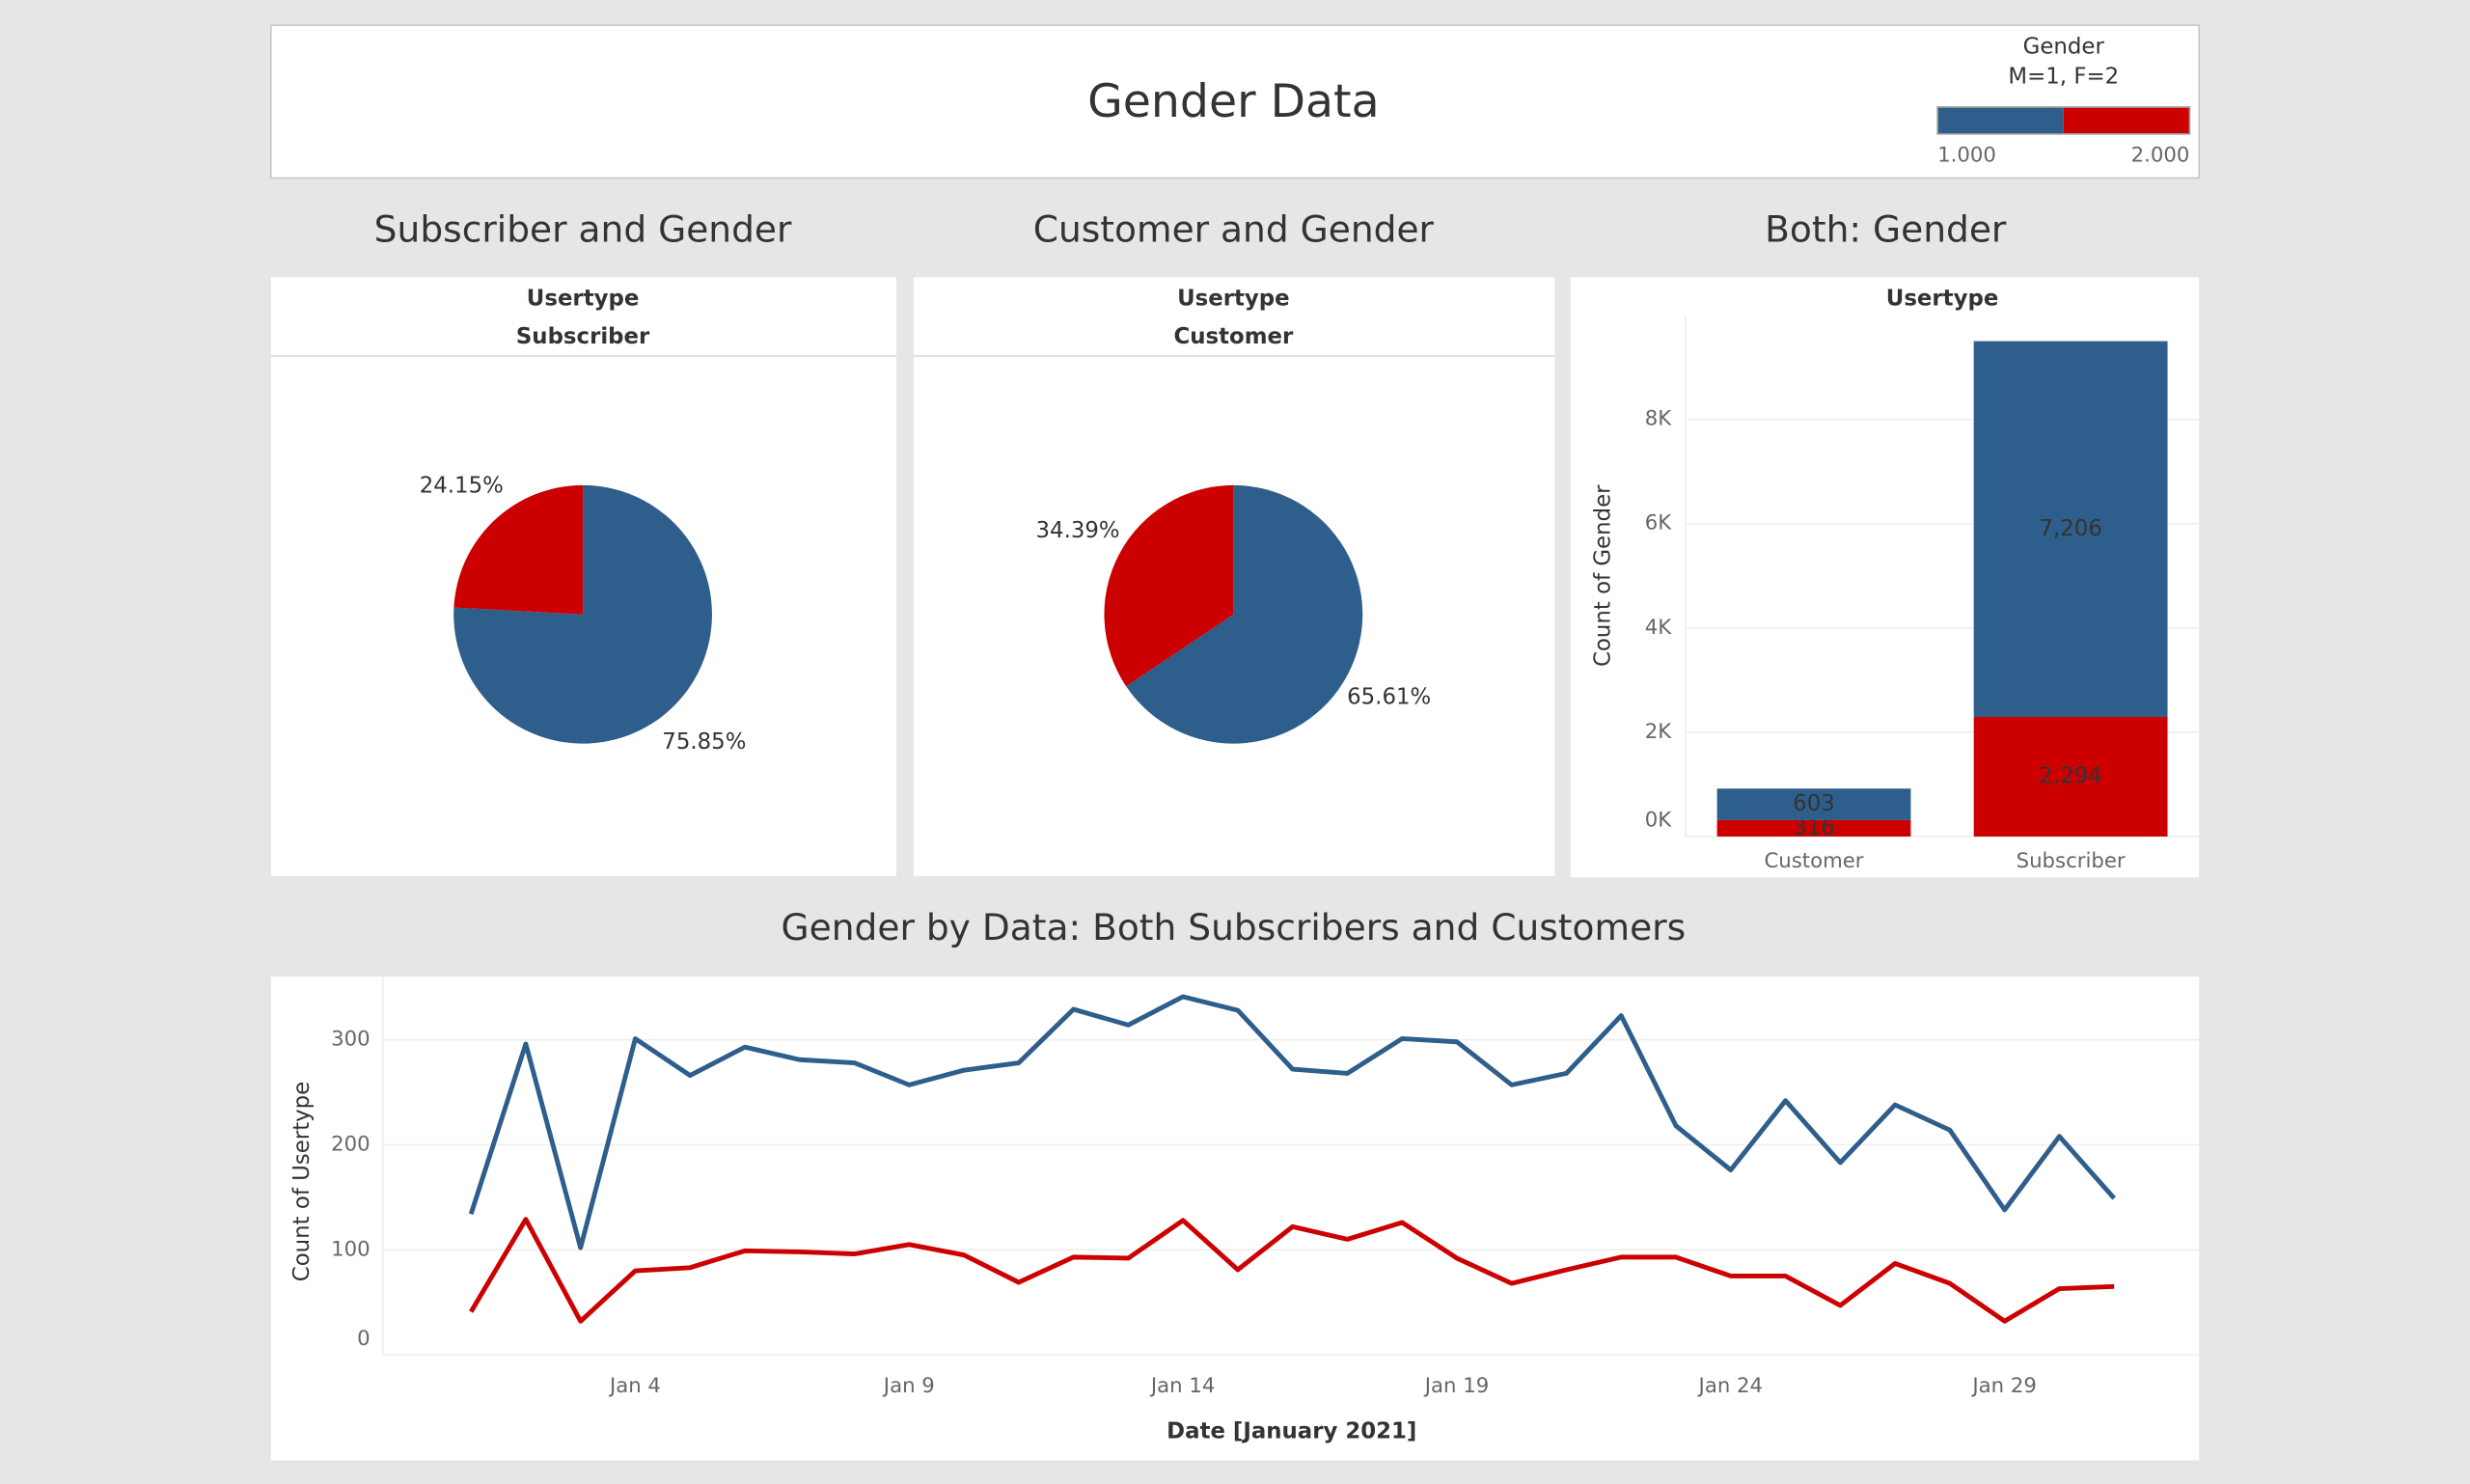 The height and width of the screenshot is (1484, 2470). I want to click on legend-title: Gender, so click(2064, 47).